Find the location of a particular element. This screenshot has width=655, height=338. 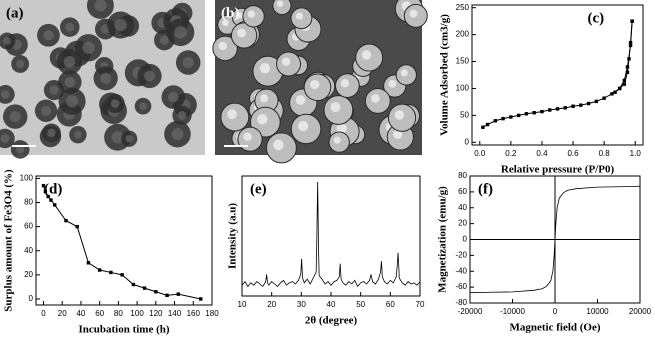

x-tick-label: 0 is located at coordinates (43, 313).